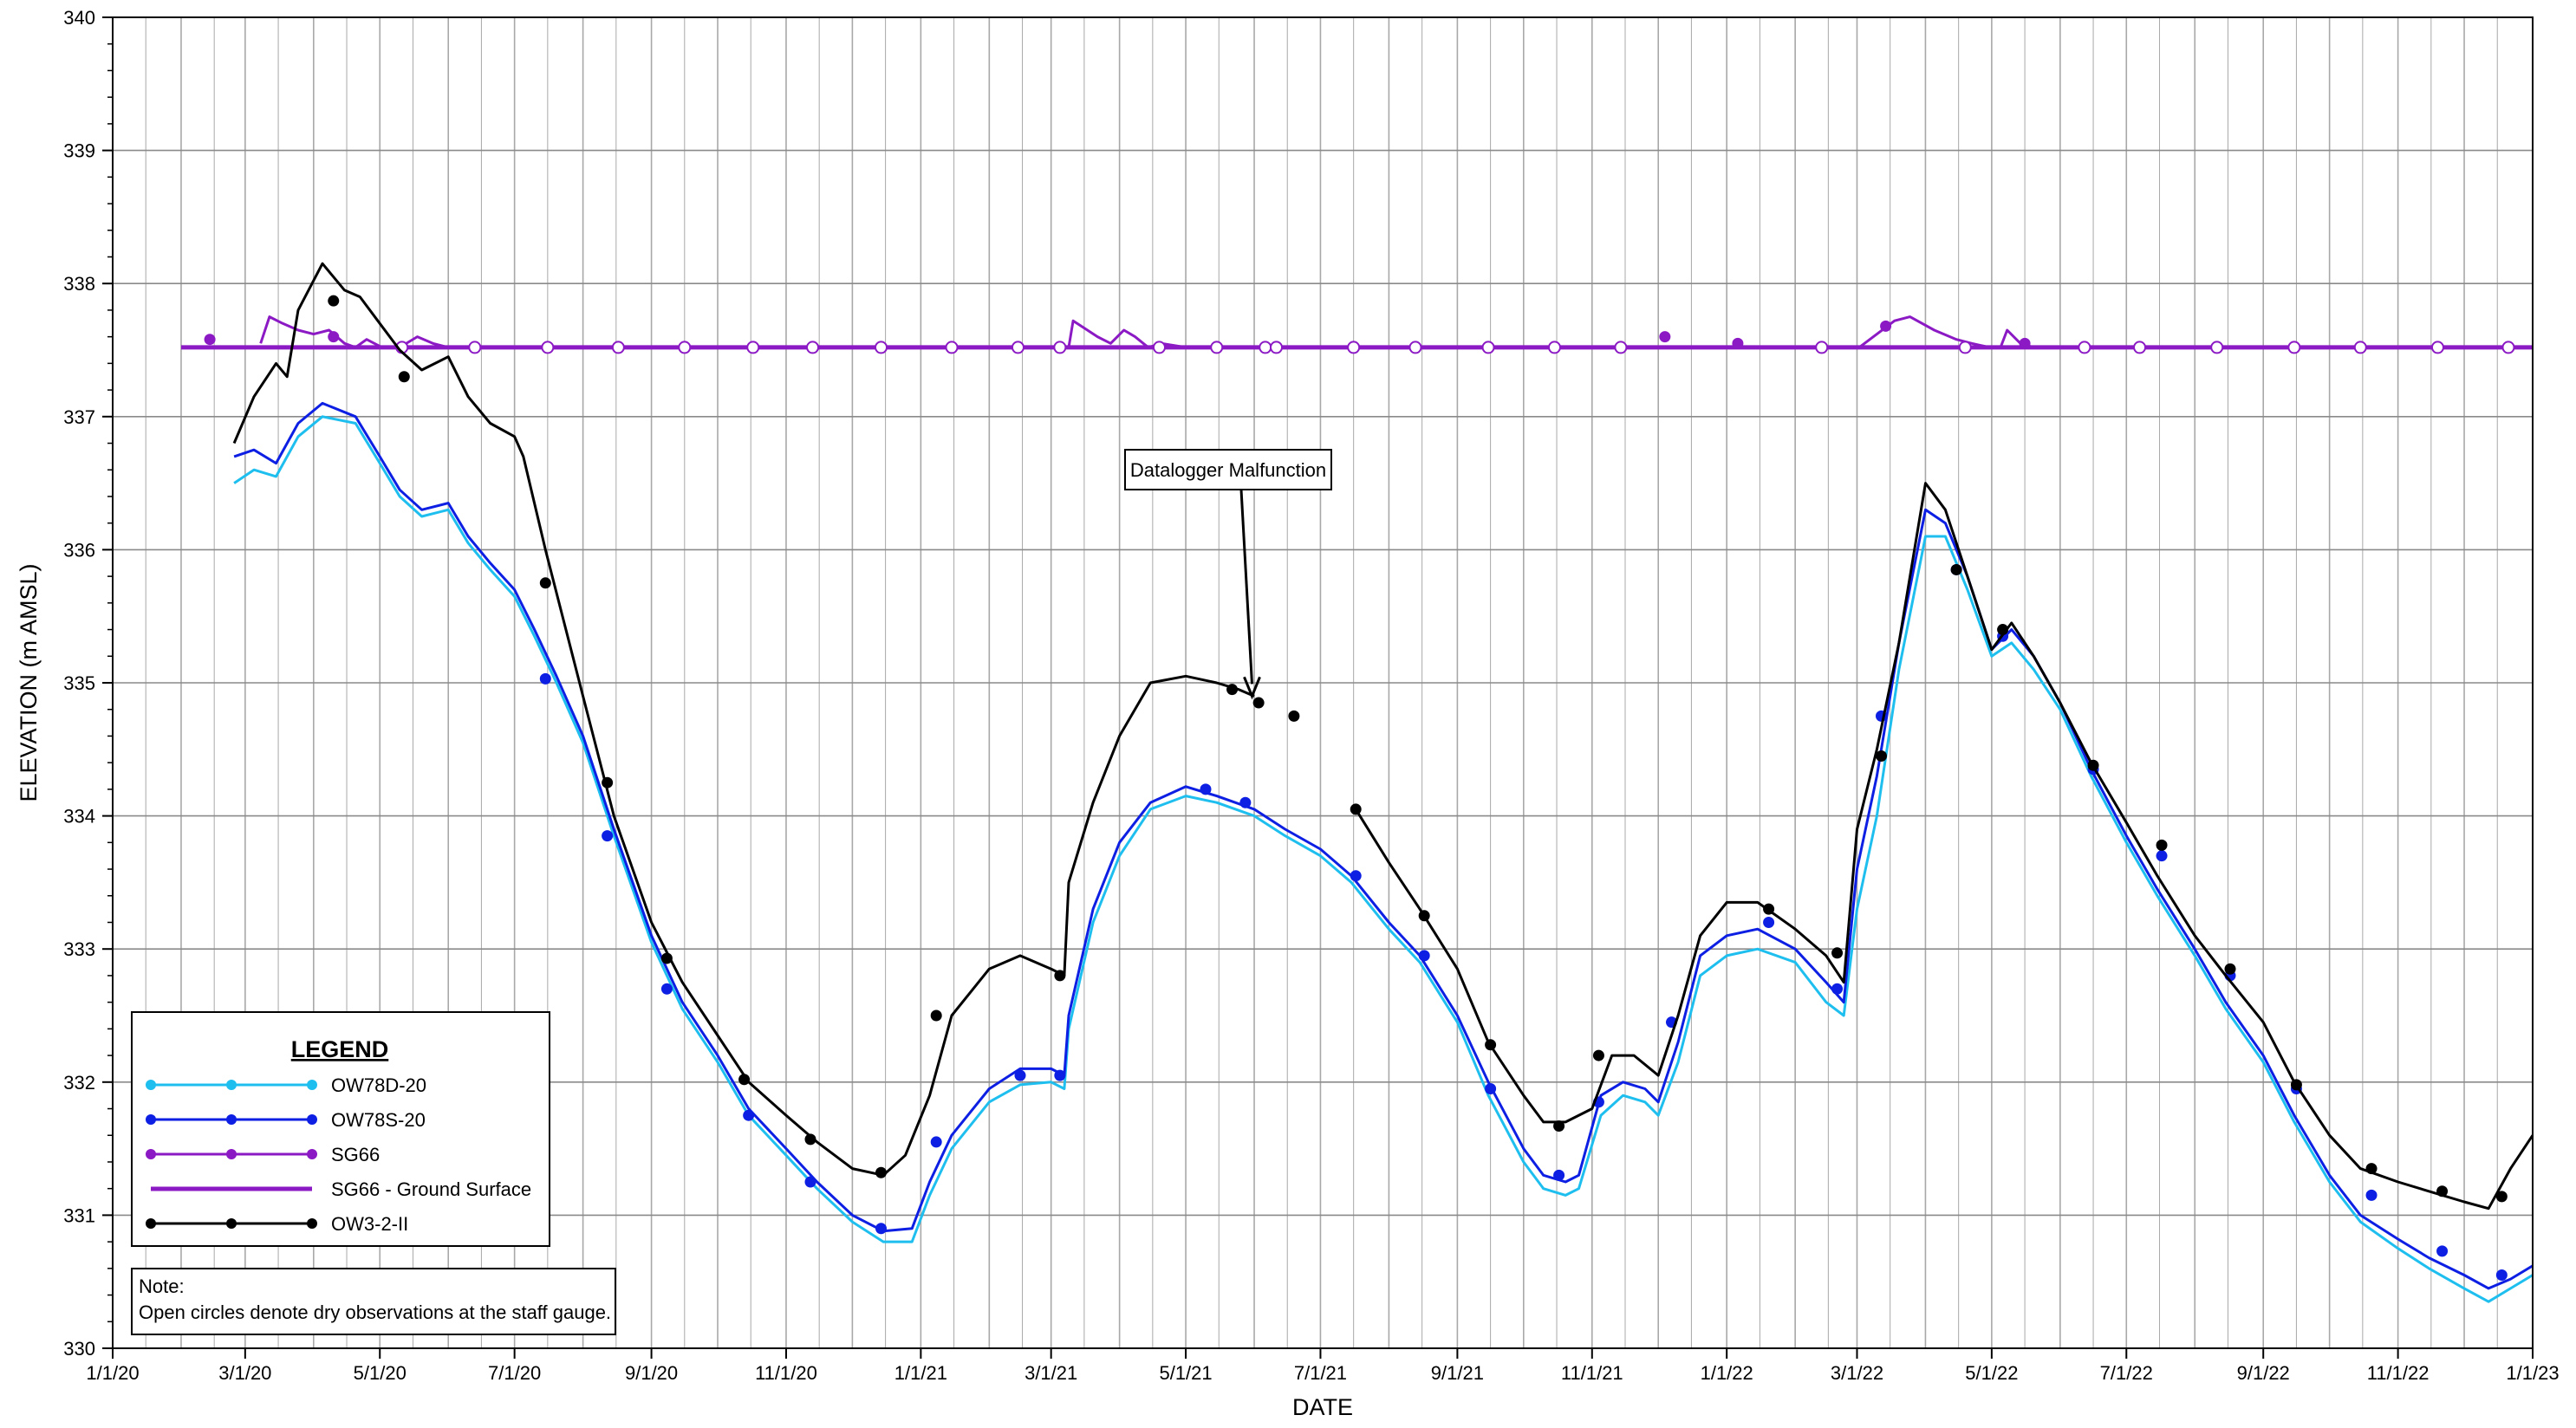  I want to click on legend-label-ow3-2-ii: OW3-2-II, so click(369, 1224).